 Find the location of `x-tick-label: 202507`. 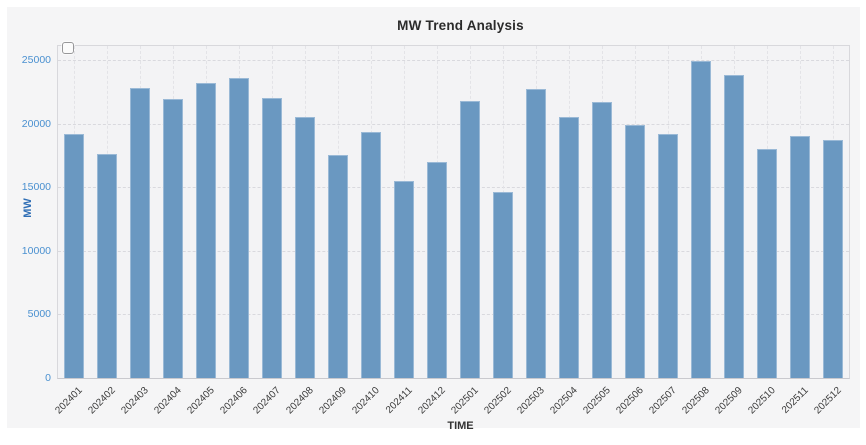

x-tick-label: 202507 is located at coordinates (663, 401).